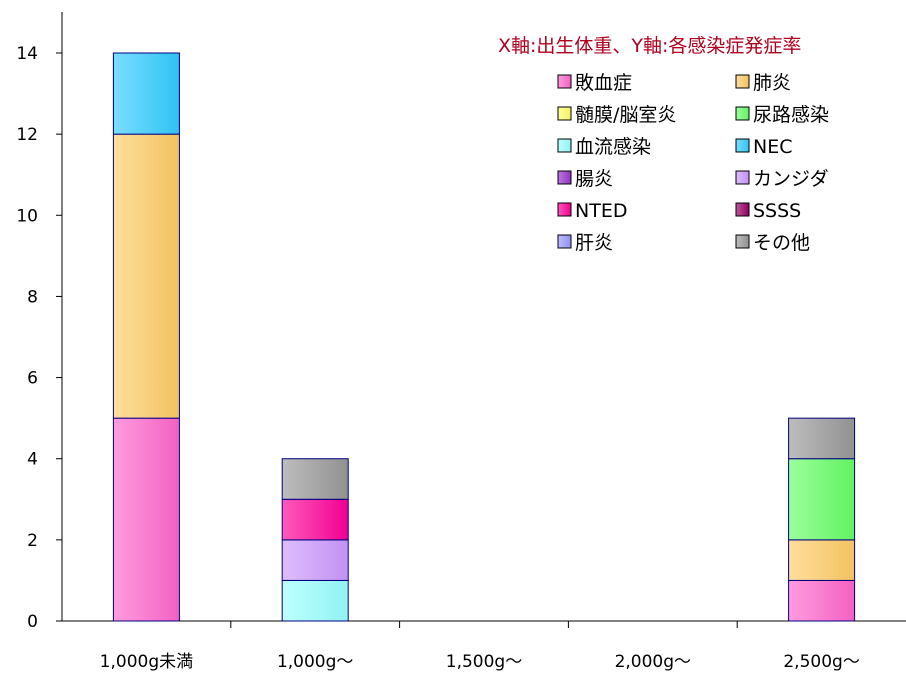 This screenshot has width=906, height=675. What do you see at coordinates (777, 211) in the screenshot?
I see `legend-label: SSSS` at bounding box center [777, 211].